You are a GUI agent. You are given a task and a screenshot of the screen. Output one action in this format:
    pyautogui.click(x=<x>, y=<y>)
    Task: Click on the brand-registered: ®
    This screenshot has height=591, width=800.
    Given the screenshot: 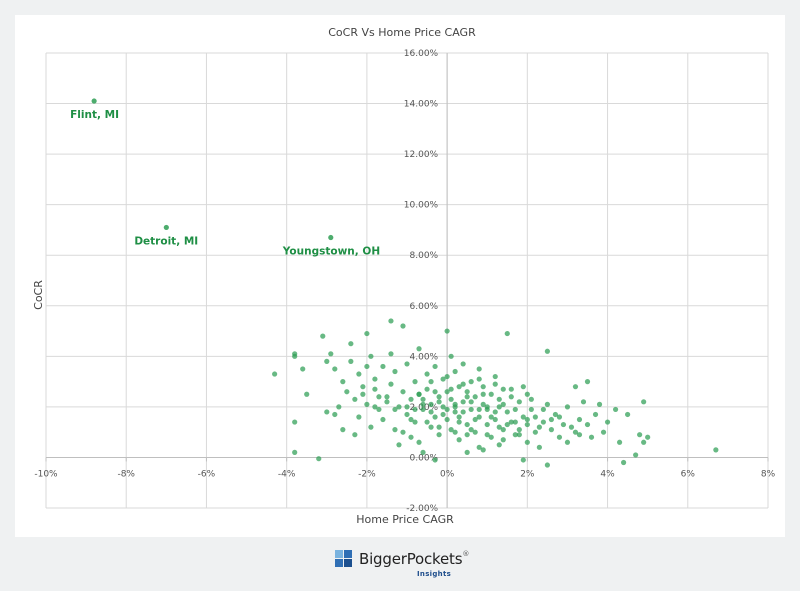 What is the action you would take?
    pyautogui.click(x=466, y=554)
    